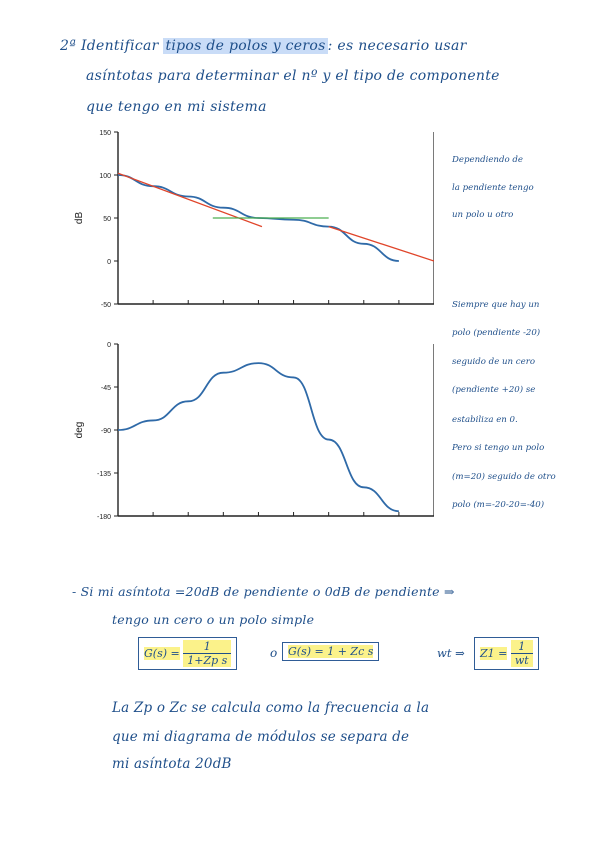 The height and width of the screenshot is (848, 600). Describe the element at coordinates (207, 660) in the screenshot. I see `pole-fraction-denominator: 1+Zp s` at that location.